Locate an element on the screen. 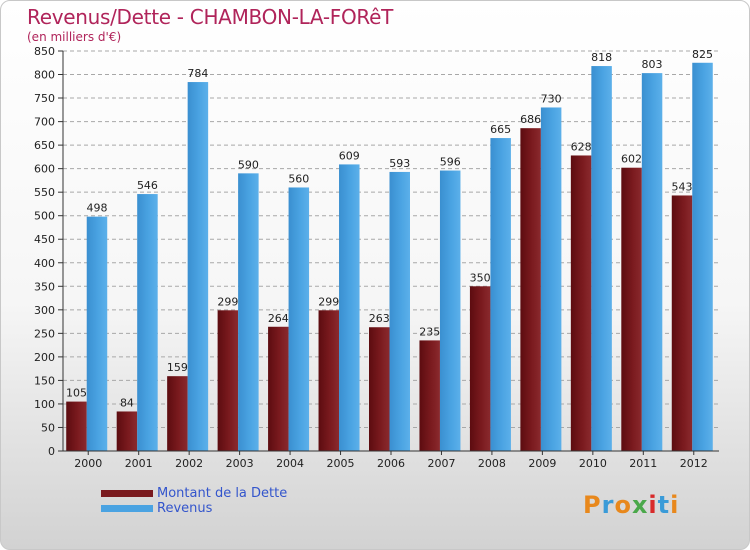  logo-letter: r is located at coordinates (608, 505).